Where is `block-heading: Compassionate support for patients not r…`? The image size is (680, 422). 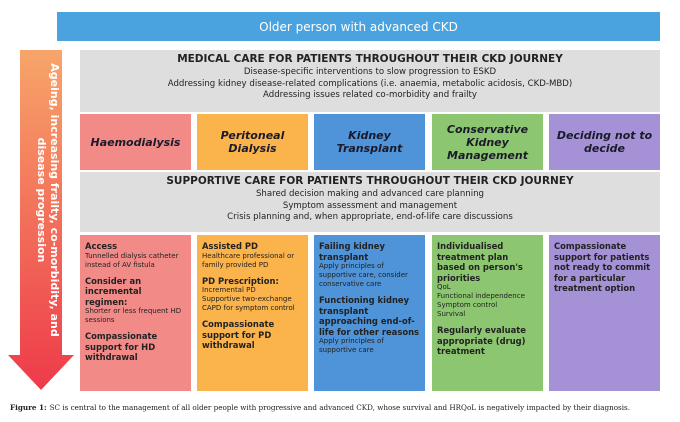 block-heading: Compassionate support for patients not r… is located at coordinates (602, 267).